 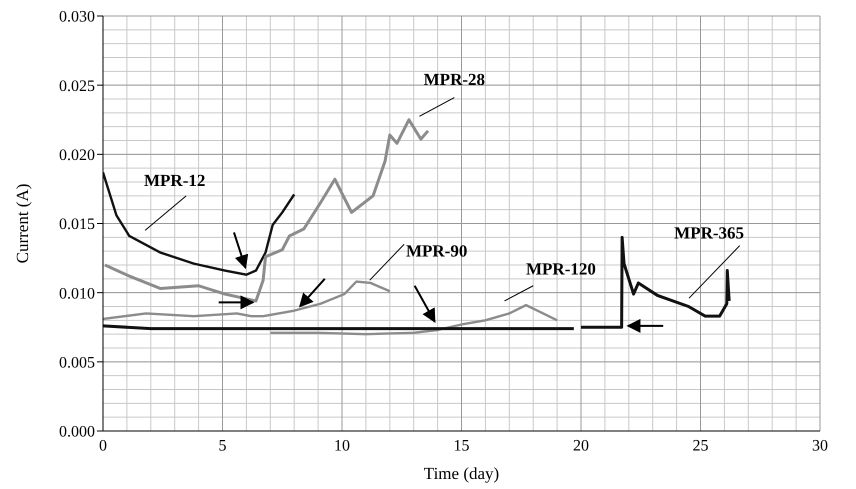 What do you see at coordinates (77, 432) in the screenshot?
I see `y-tick-label: 0.000` at bounding box center [77, 432].